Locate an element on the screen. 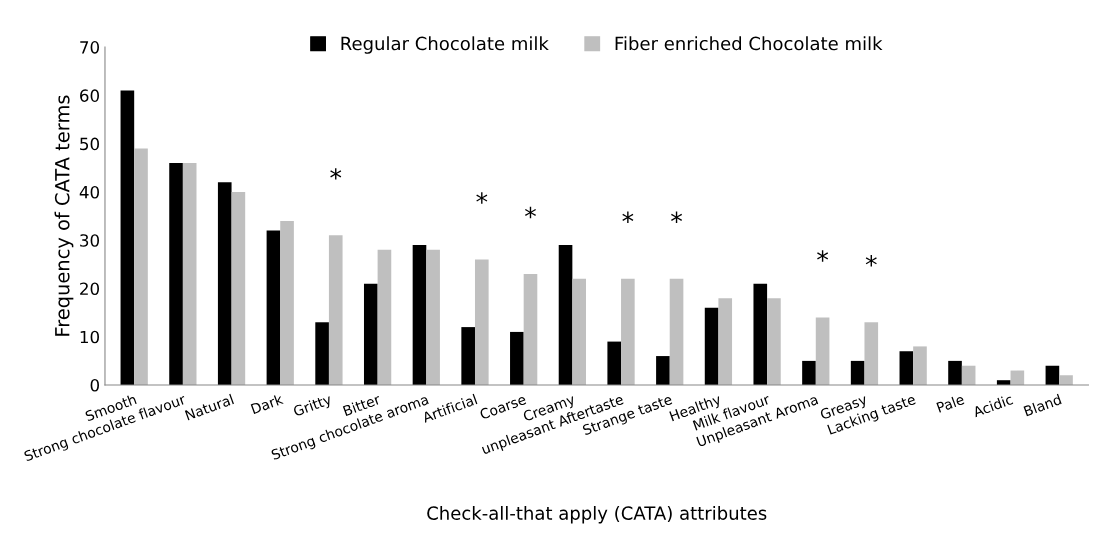 Image resolution: width=1105 pixels, height=554 pixels. y-tick-label: 50 is located at coordinates (90, 144).